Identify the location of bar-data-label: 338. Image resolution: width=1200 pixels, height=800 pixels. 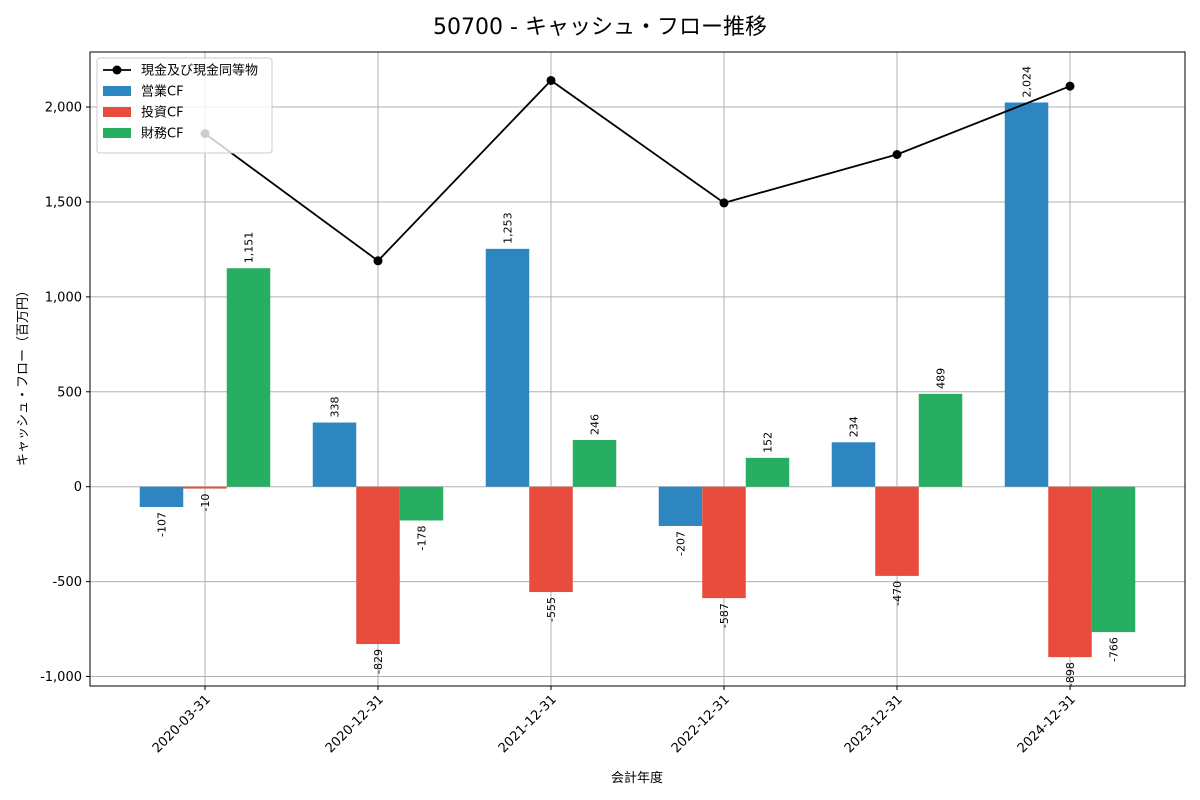
(335, 407).